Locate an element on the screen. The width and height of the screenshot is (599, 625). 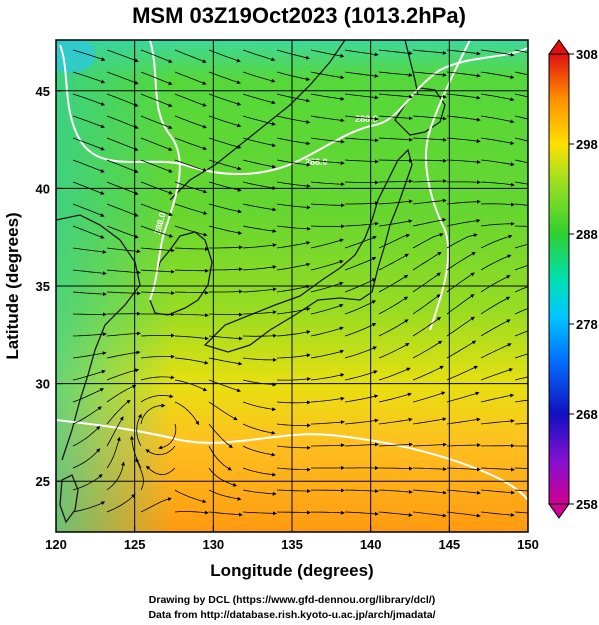
x-tick-label: 135 is located at coordinates (292, 544).